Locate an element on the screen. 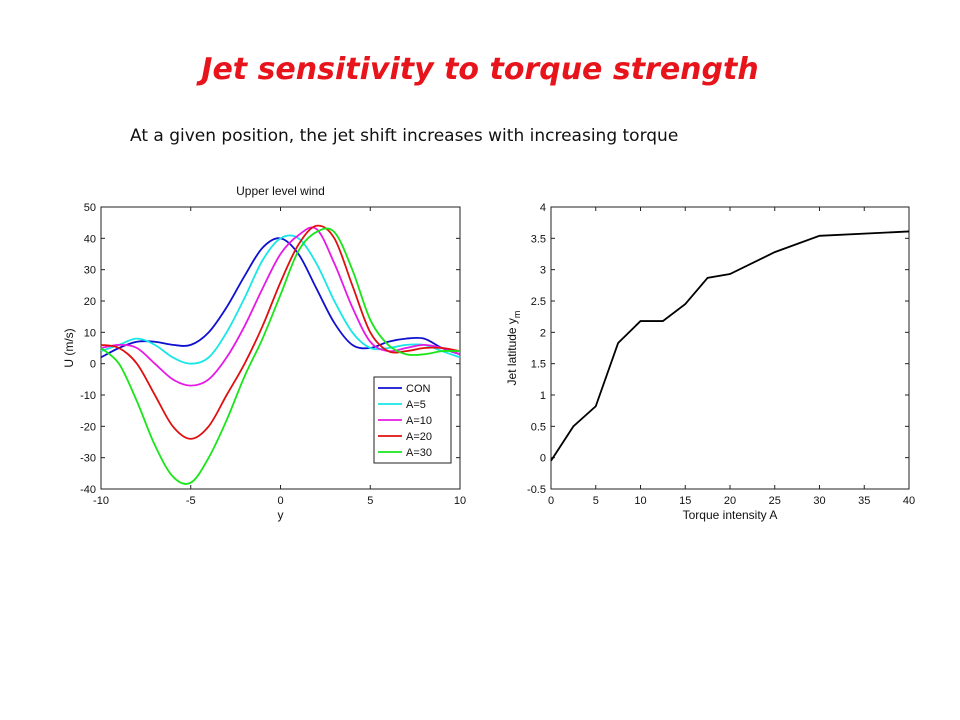 The height and width of the screenshot is (720, 960). chart1-legend-entry: A=10 is located at coordinates (419, 421).